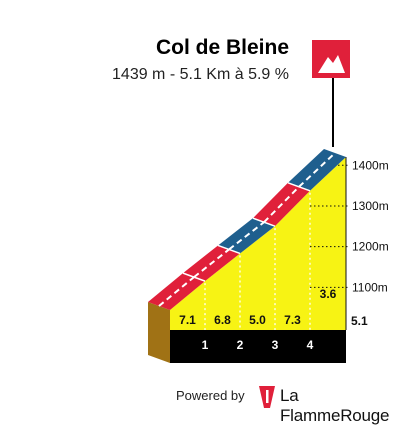  What do you see at coordinates (275, 345) in the screenshot?
I see `distance-label: 3` at bounding box center [275, 345].